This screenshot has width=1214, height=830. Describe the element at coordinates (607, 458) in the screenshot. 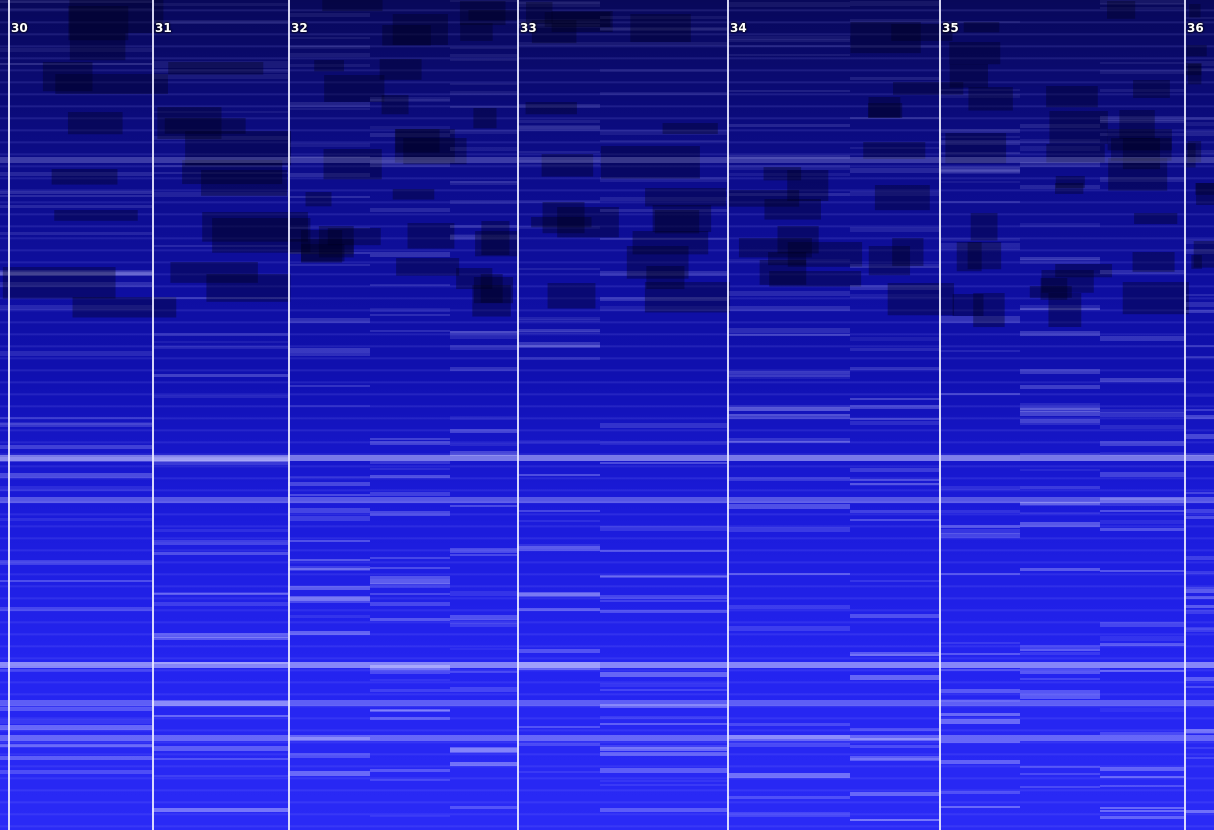

I see `harmonic-band` at that location.